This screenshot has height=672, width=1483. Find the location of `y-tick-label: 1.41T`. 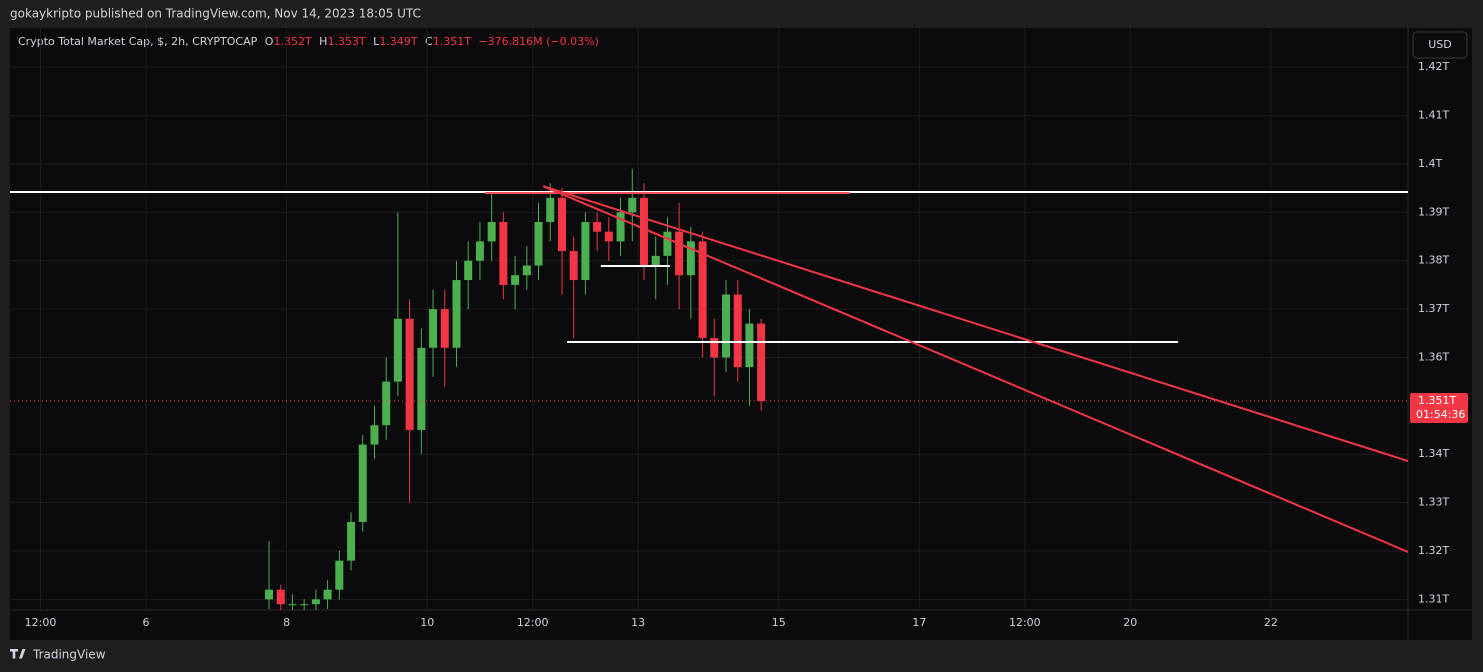

y-tick-label: 1.41T is located at coordinates (1433, 115).